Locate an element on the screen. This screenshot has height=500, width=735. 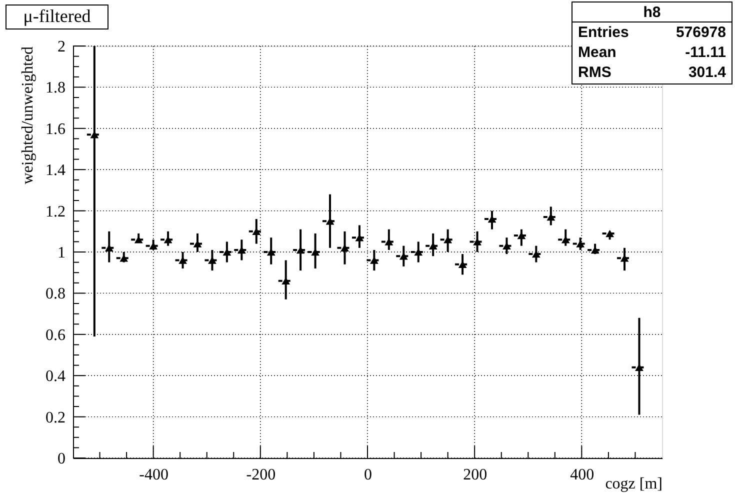
y-axis-title: weighted/unweighted is located at coordinates (28, 115).